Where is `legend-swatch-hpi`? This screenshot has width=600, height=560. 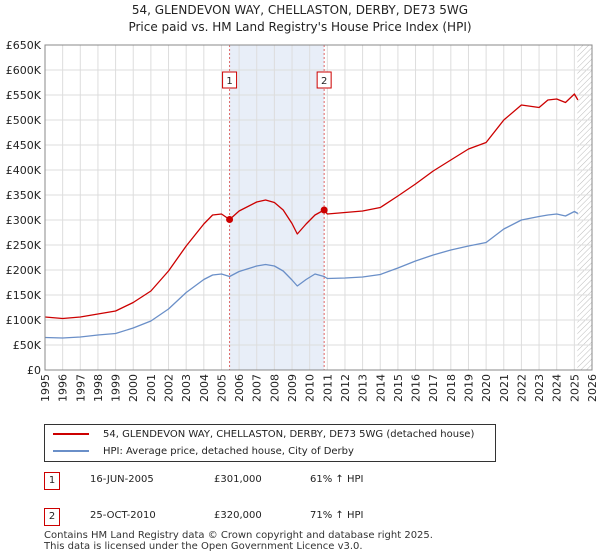
legend-swatch-hpi is located at coordinates (71, 451).